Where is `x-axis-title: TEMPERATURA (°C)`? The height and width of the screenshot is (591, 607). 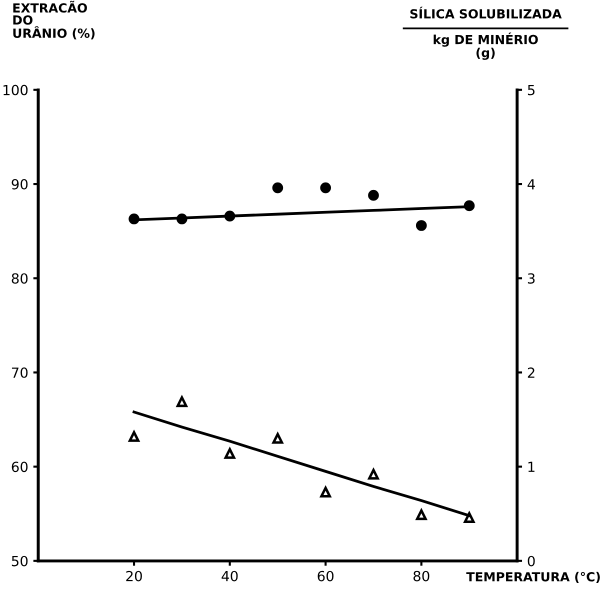 x-axis-title: TEMPERATURA (°C) is located at coordinates (533, 577).